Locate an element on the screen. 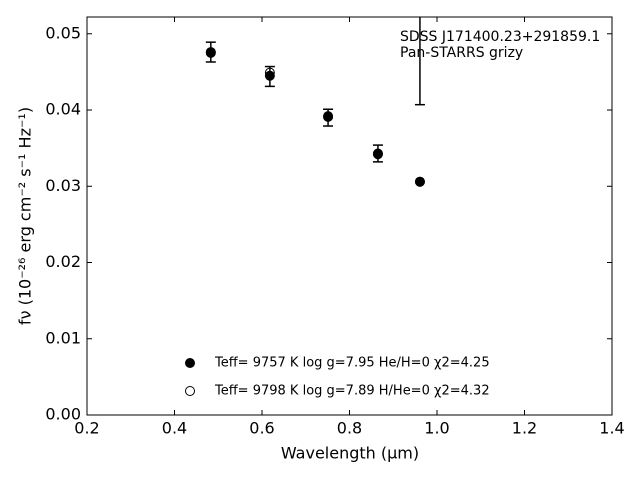  plot-area is located at coordinates (315, 102).